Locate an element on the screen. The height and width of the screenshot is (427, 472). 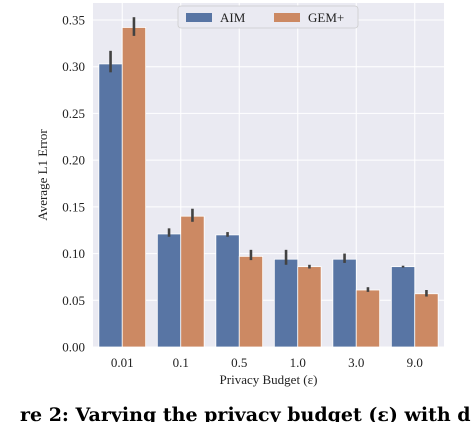
bar-gem-0.1 is located at coordinates (192, 281).